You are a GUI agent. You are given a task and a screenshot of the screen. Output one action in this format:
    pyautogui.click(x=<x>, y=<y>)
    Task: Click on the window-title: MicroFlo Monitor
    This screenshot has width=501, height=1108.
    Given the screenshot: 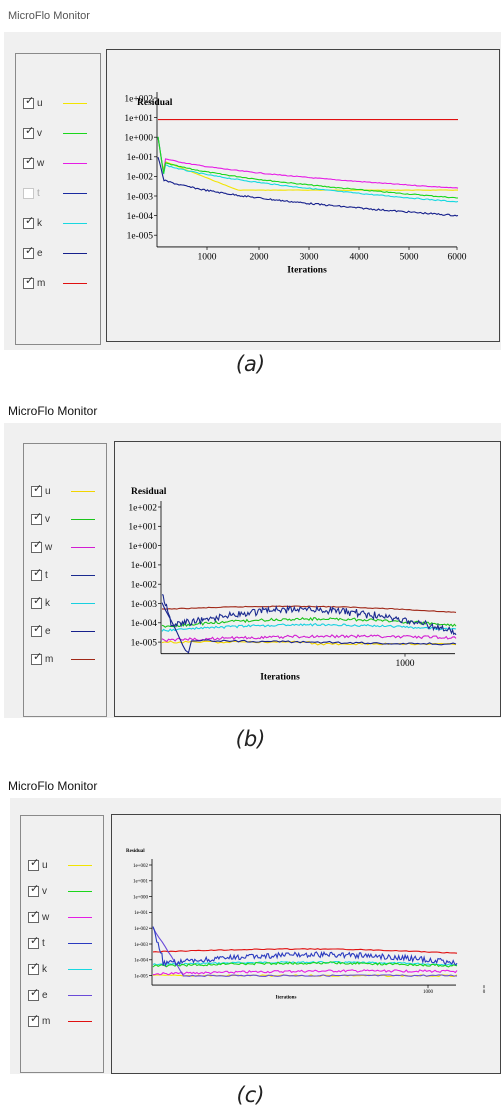 What is the action you would take?
    pyautogui.click(x=53, y=786)
    